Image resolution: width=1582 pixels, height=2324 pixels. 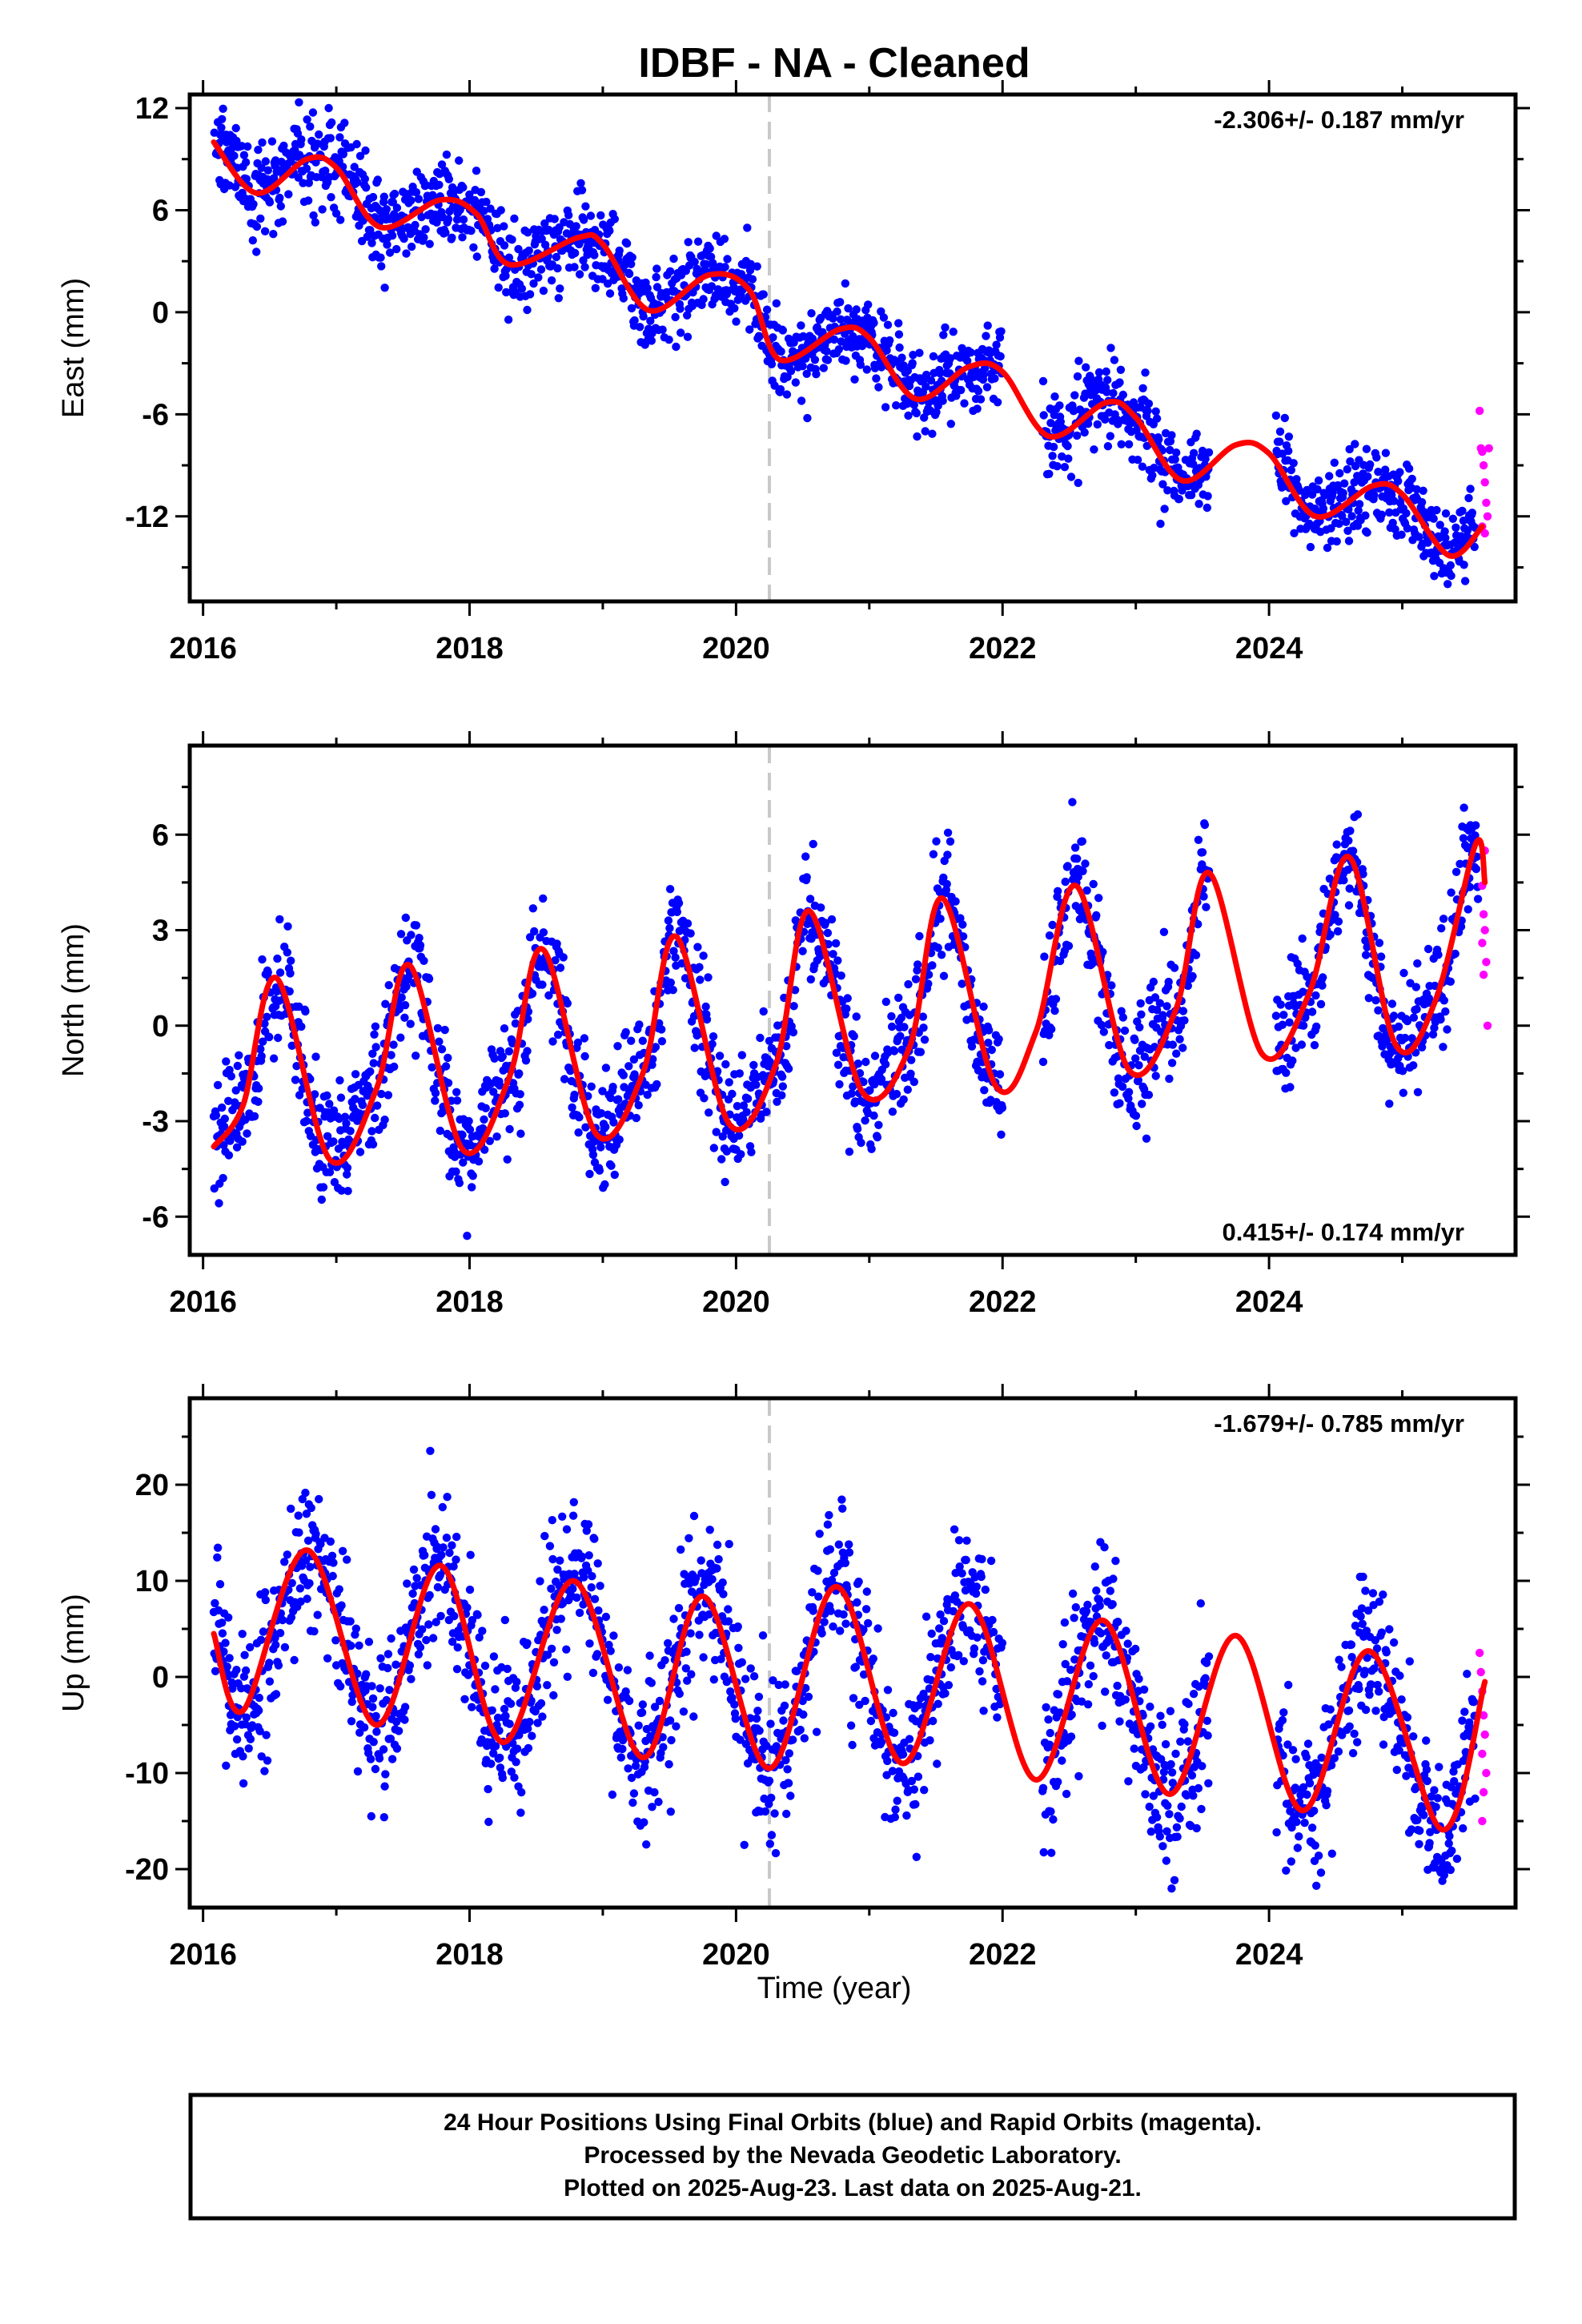 I want to click on rapid-point, so click(x=1487, y=962).